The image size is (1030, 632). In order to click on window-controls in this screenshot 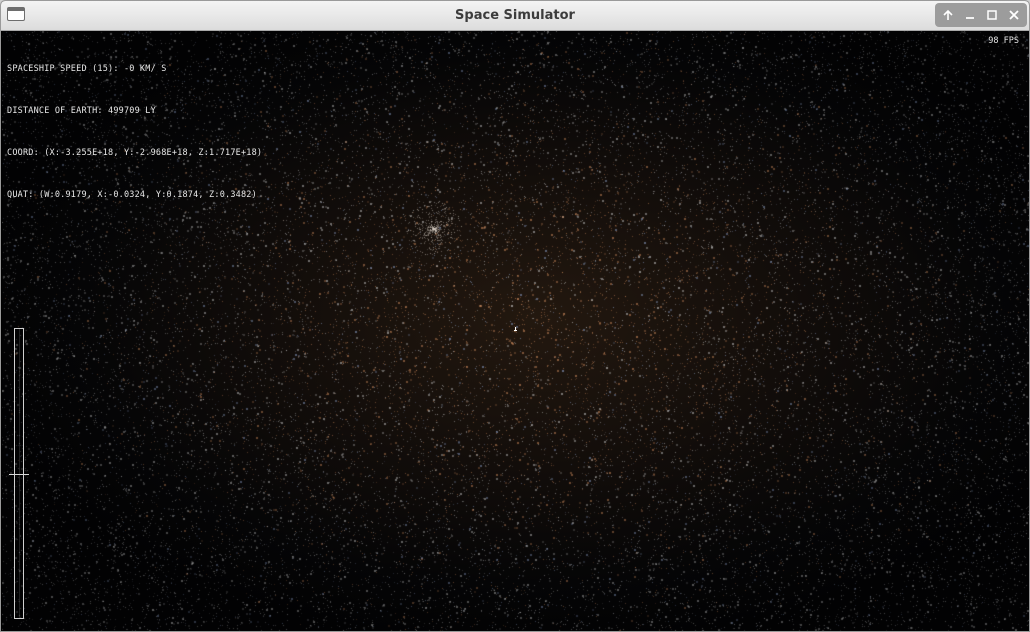, I will do `click(981, 15)`.